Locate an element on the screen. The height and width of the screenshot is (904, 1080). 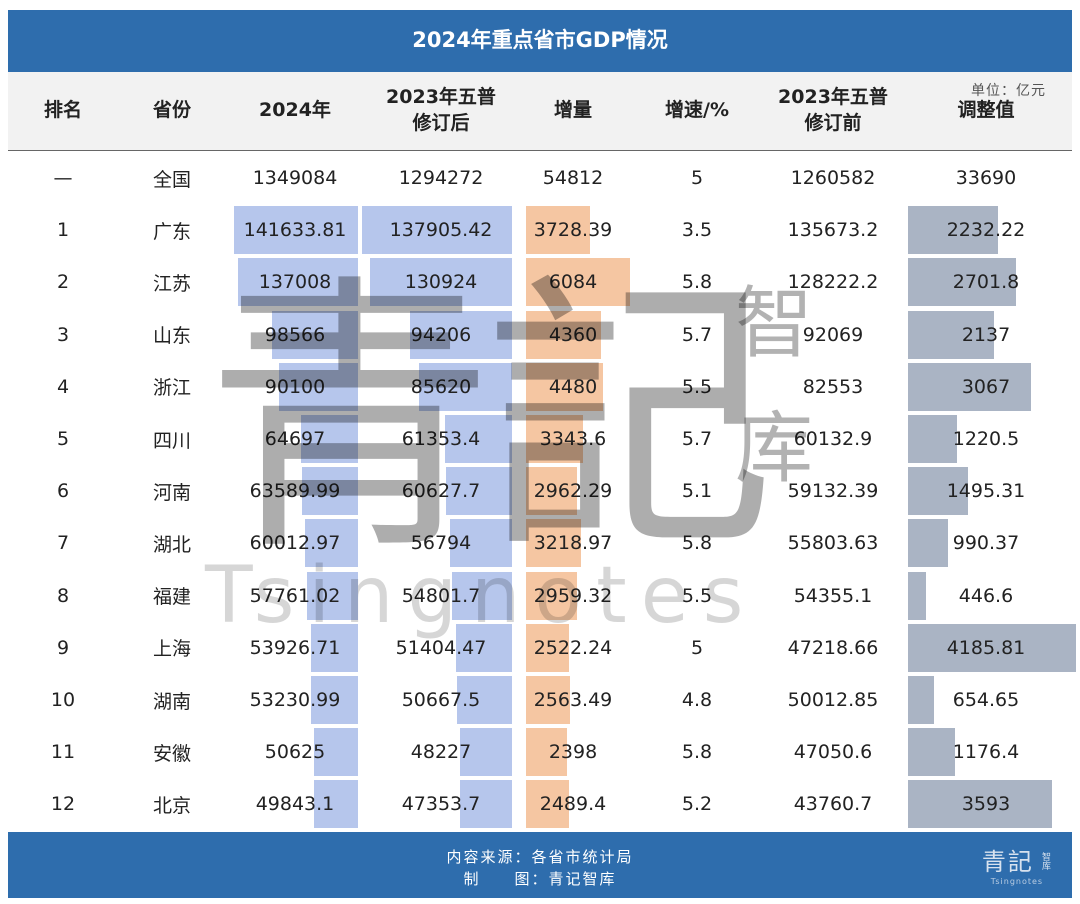
cell-gdp2024: 53926.71 is located at coordinates (295, 647).